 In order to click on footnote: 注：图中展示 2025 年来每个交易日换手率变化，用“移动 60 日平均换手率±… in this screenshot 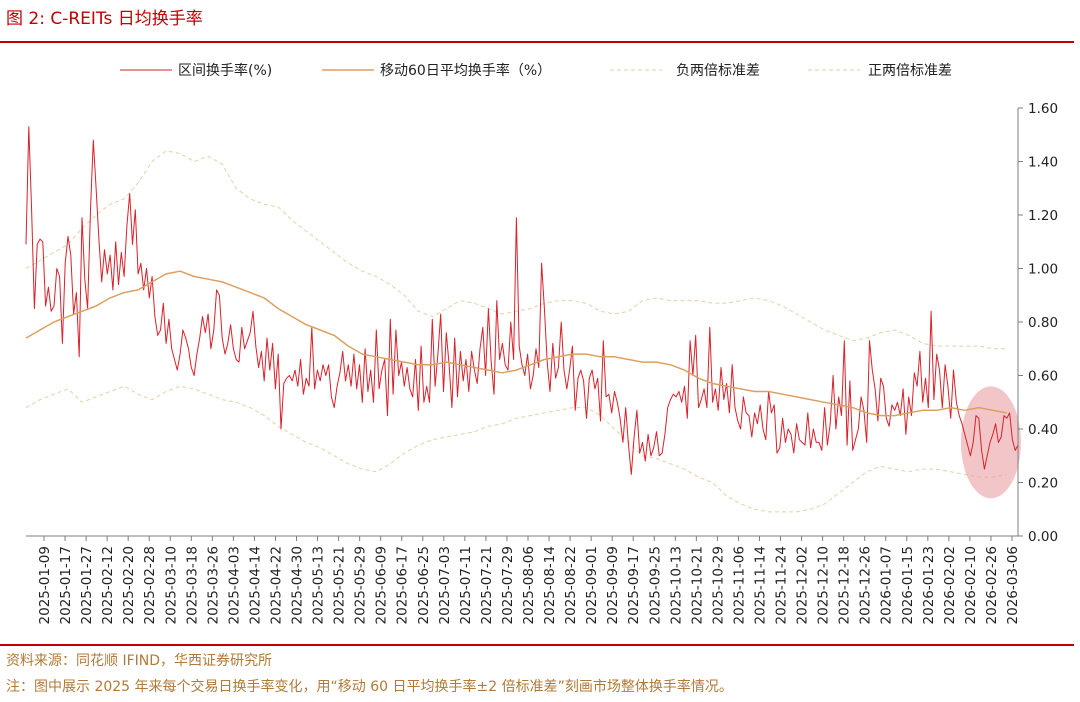, I will do `click(369, 687)`.